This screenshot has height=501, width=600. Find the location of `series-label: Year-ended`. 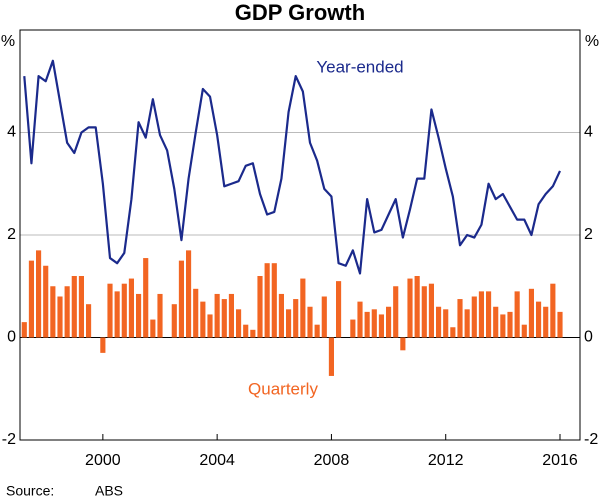

series-label: Year-ended is located at coordinates (359, 66).